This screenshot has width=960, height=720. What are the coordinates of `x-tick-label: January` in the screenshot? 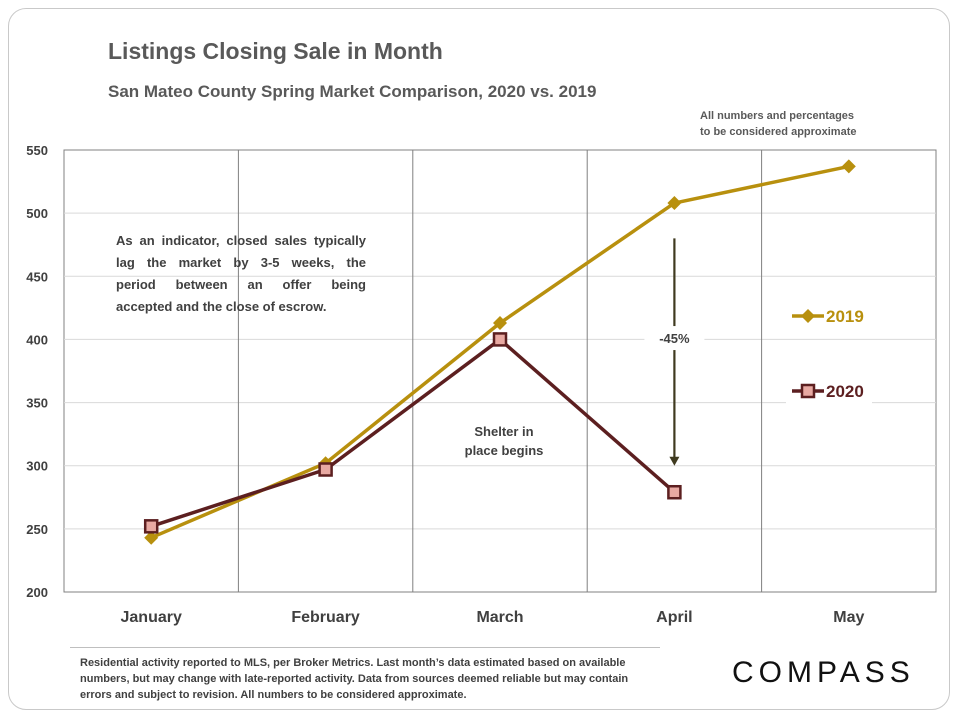 It's located at (151, 617).